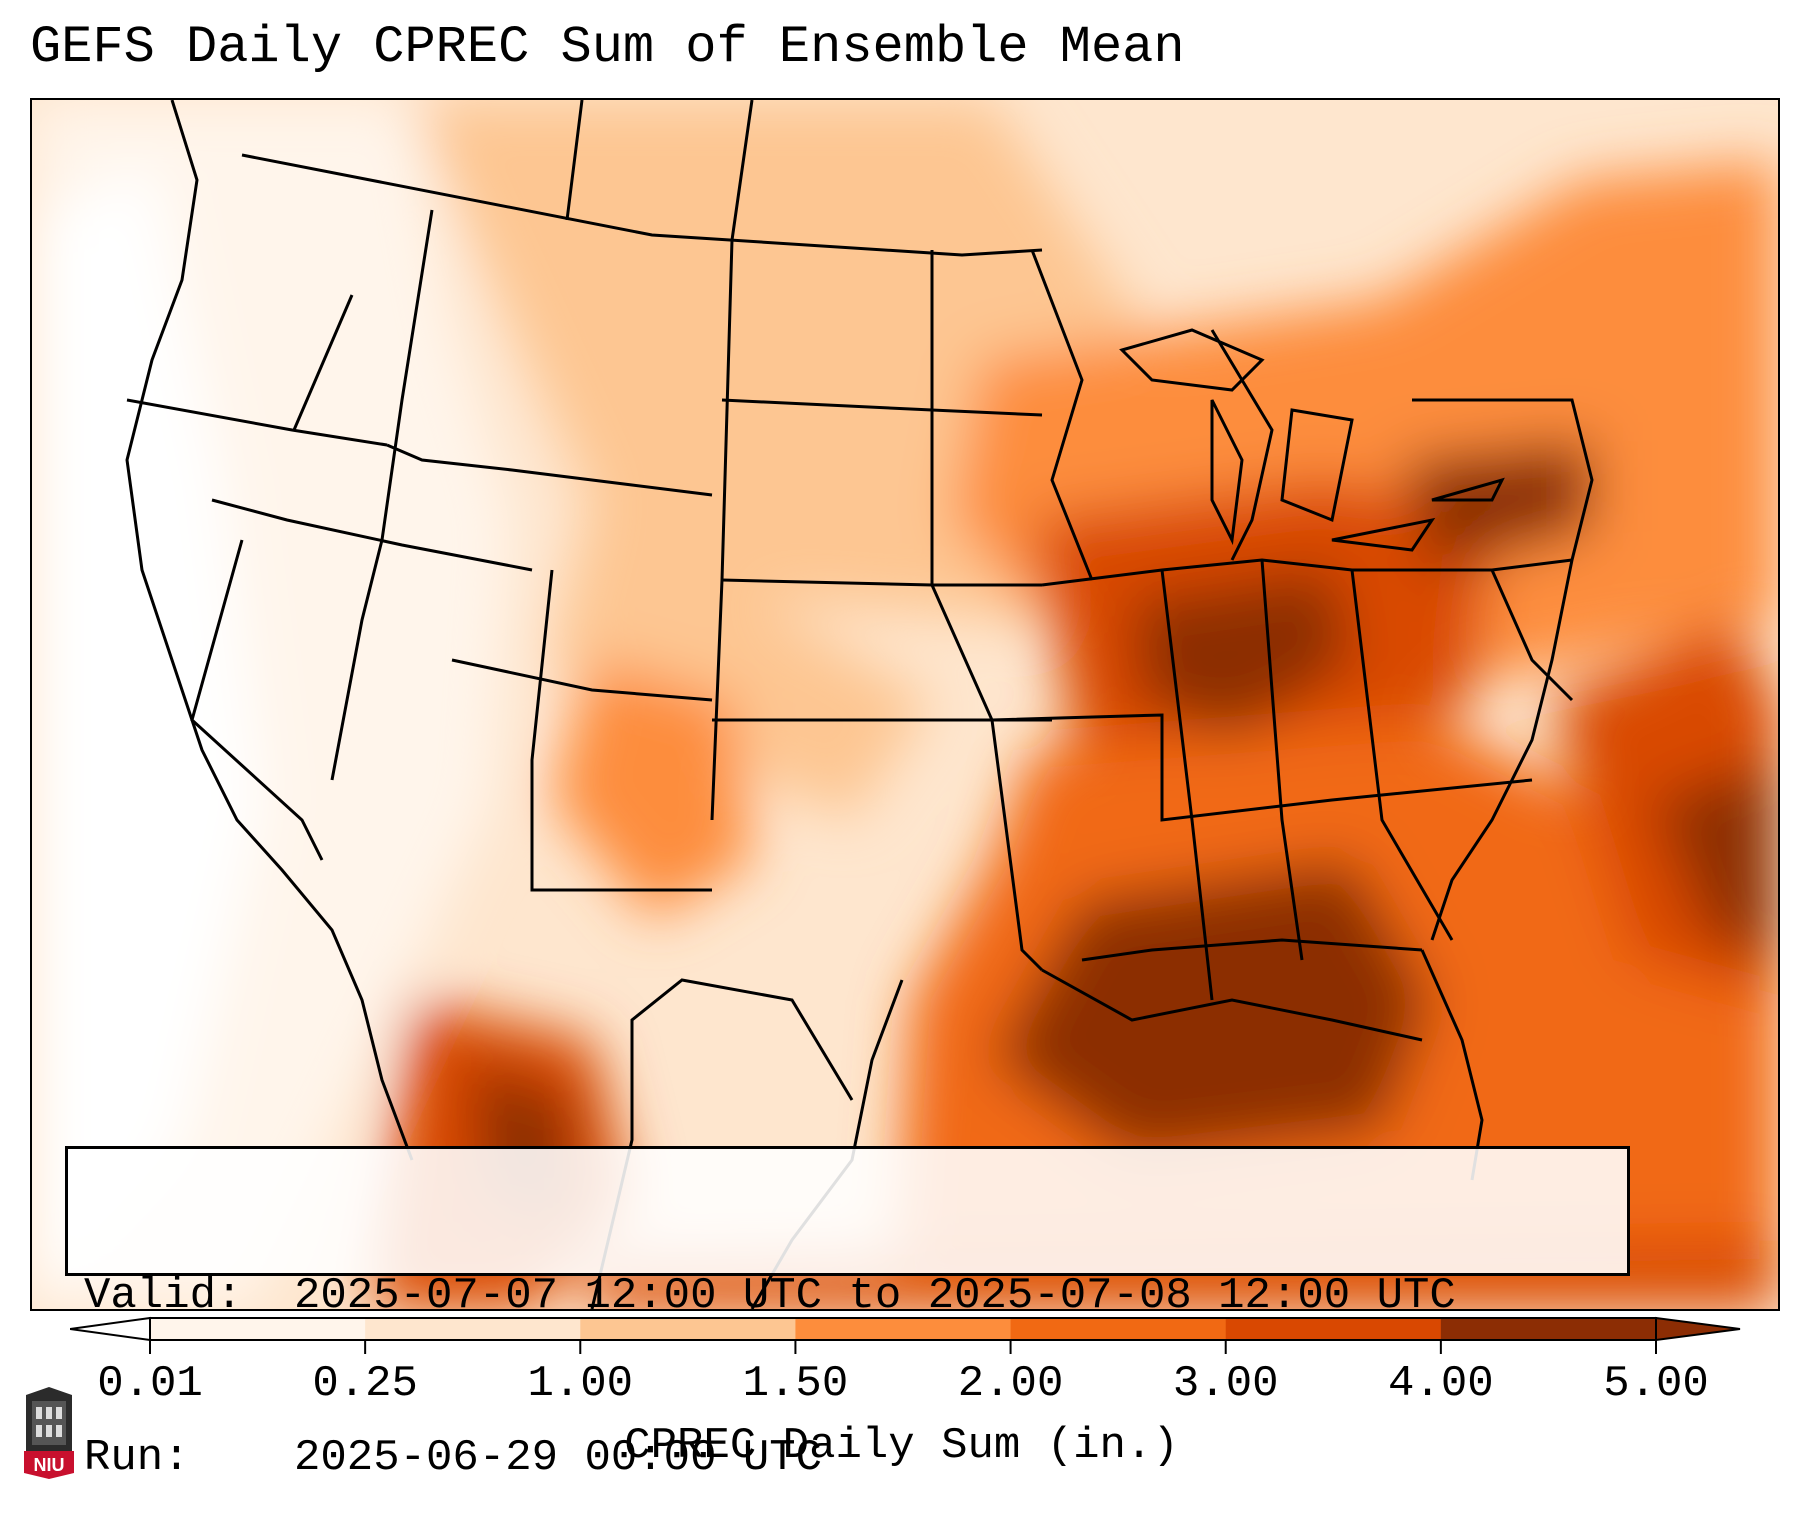 The image size is (1803, 1539). I want to click on colorbar-extend-low, so click(110, 1329).